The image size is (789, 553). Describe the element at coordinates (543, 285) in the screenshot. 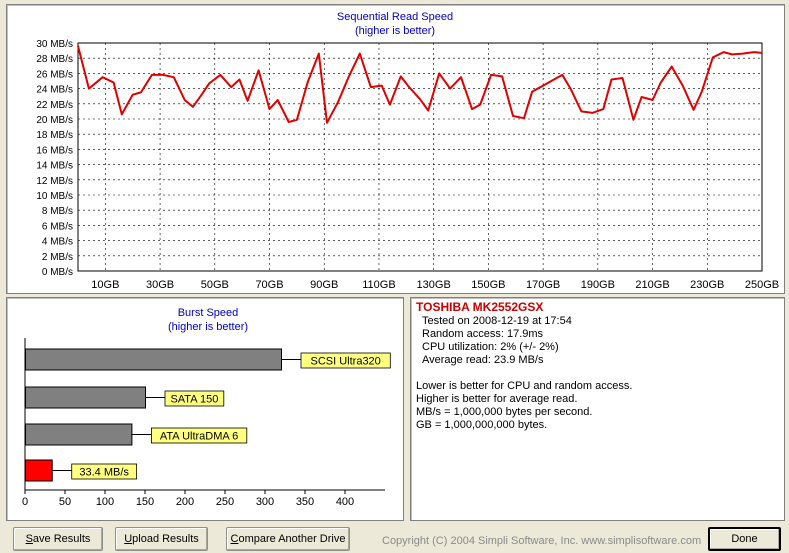

I see `seq-x-tick-label: 170GB` at that location.